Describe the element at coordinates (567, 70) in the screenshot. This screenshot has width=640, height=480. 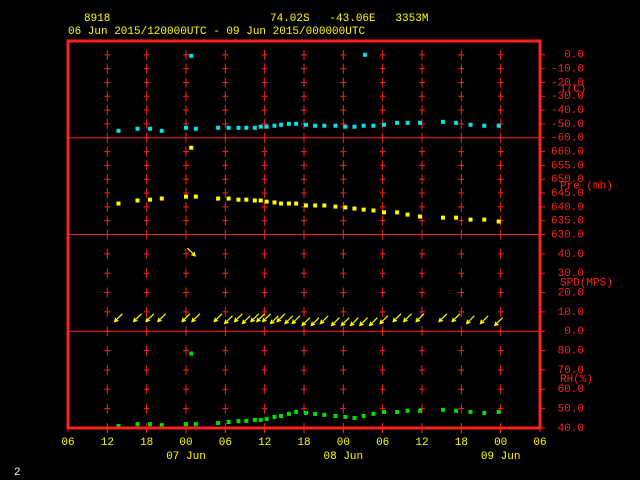
I see `y-tick-label: -10.0` at that location.